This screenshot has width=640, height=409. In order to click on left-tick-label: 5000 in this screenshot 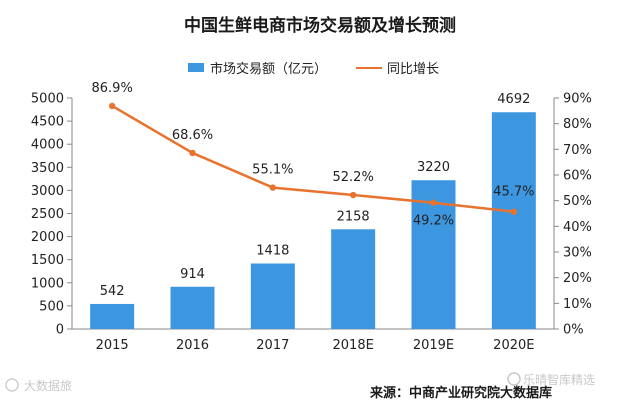, I will do `click(47, 99)`.